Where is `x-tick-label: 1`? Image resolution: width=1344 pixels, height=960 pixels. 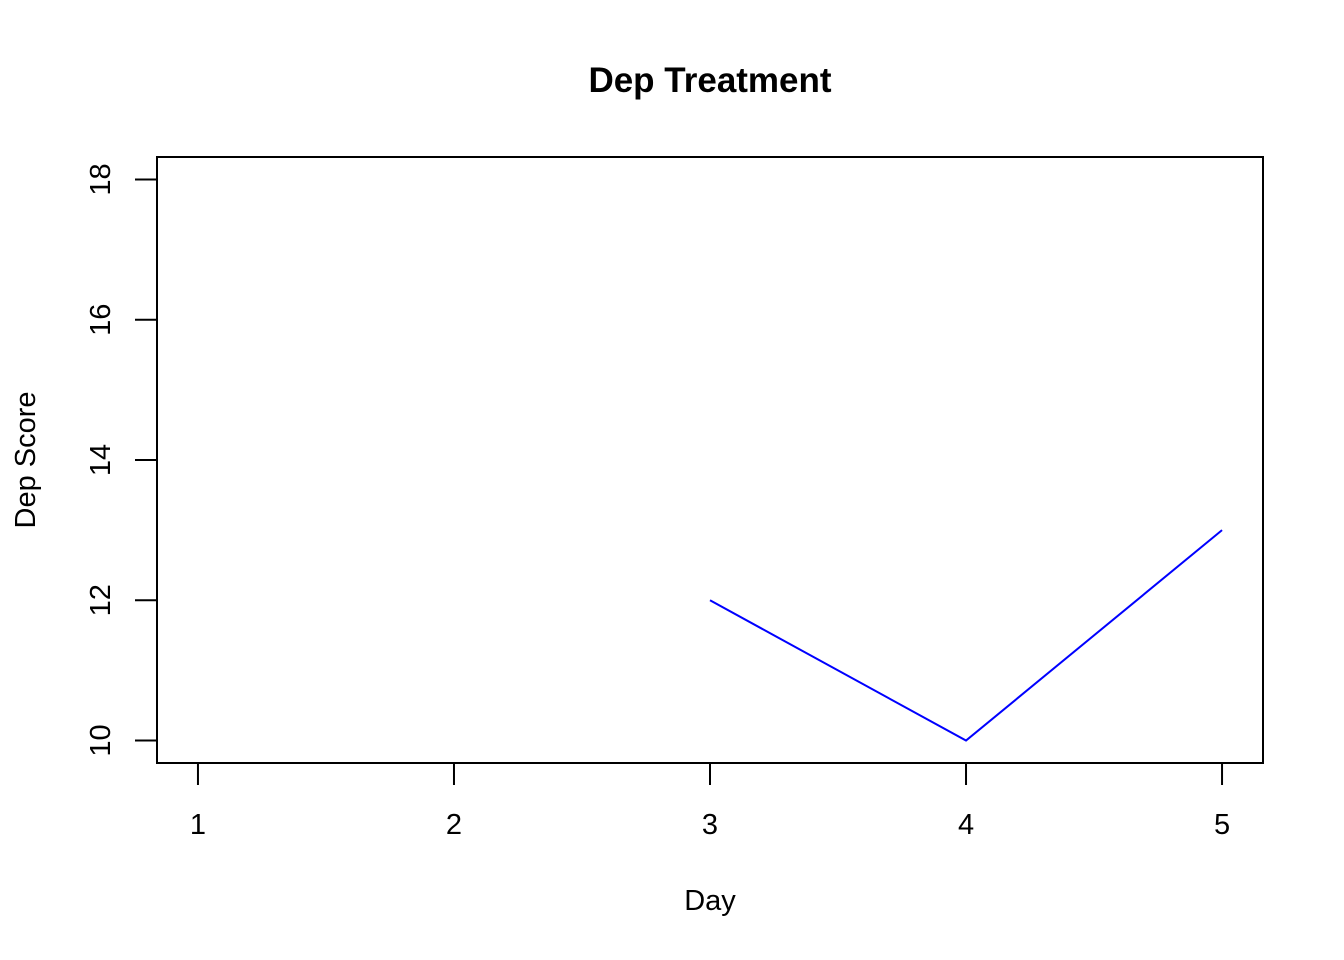
x-tick-label: 1 is located at coordinates (198, 825).